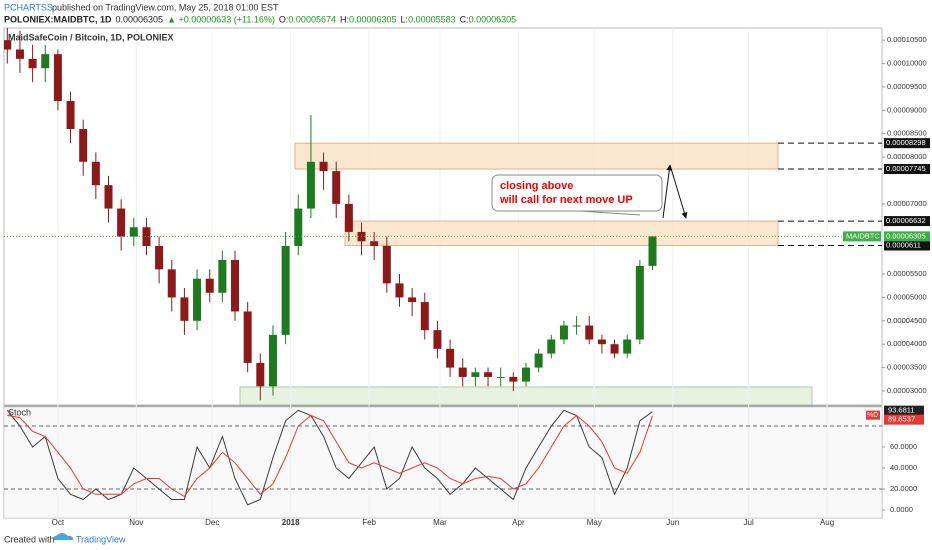 This screenshot has width=932, height=550. I want to click on stoch-title: Stoch, so click(19, 412).